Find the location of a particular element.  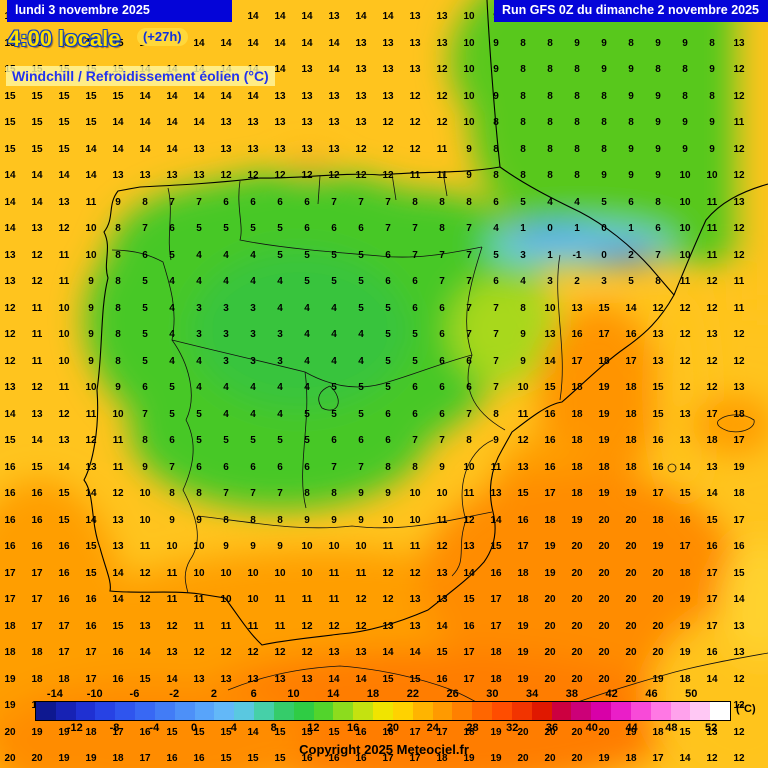

scale-tick-label: 20 is located at coordinates (393, 728).